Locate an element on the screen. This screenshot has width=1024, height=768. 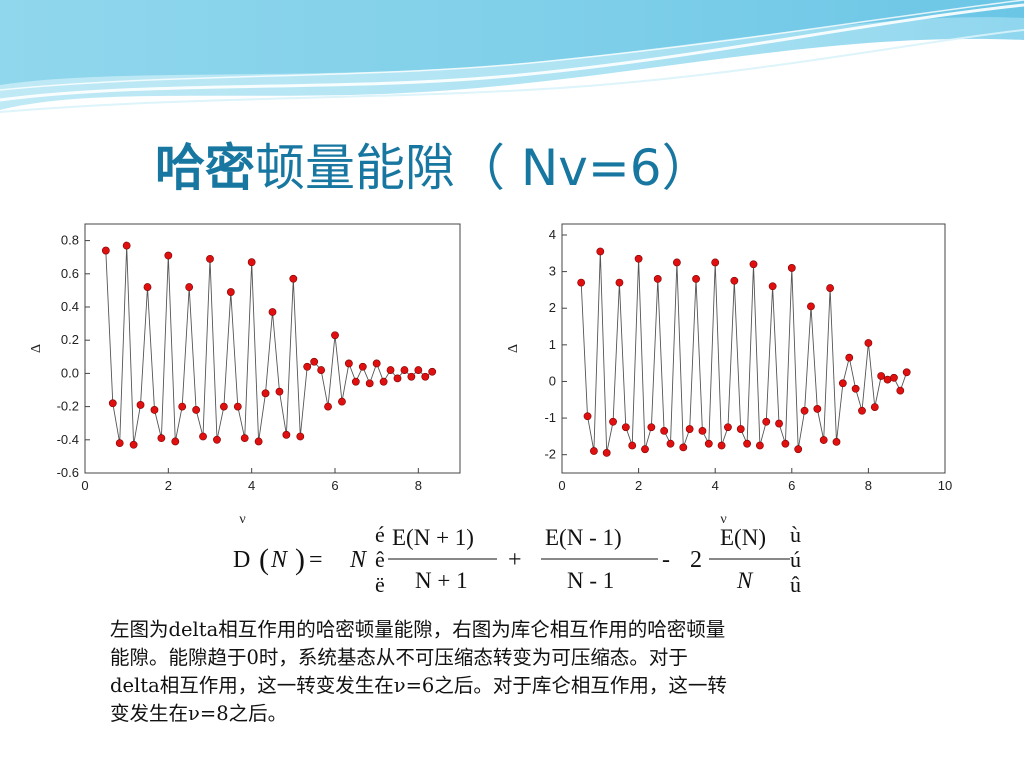
formula-lhs: D is located at coordinates (241, 560).